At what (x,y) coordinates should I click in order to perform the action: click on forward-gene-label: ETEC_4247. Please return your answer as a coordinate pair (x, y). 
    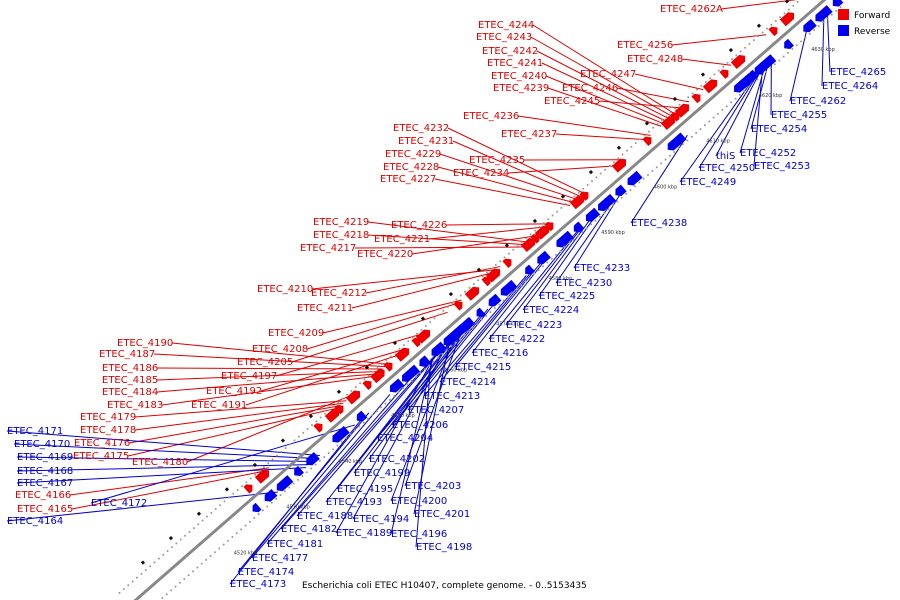
    Looking at the image, I should click on (608, 74).